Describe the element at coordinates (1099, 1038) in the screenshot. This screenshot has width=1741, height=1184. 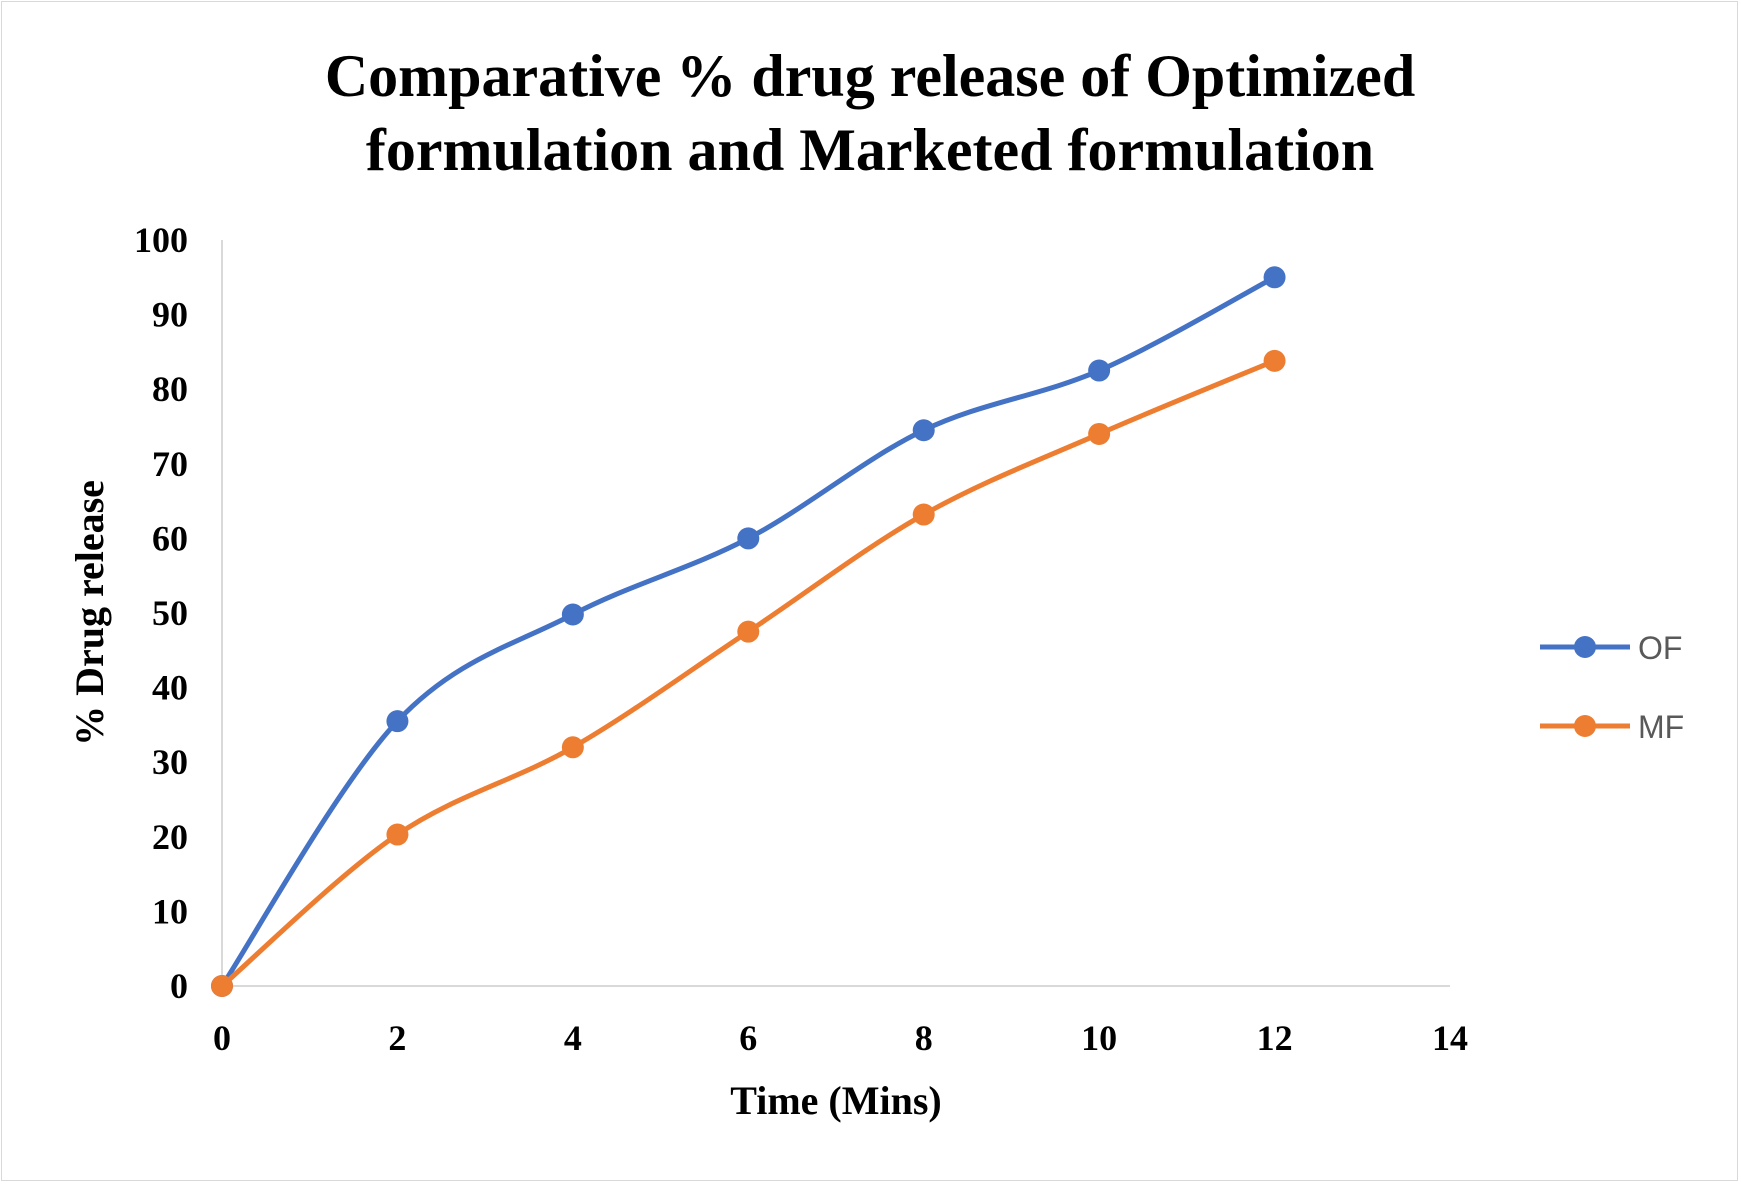
I see `x-tick-label: 10` at that location.